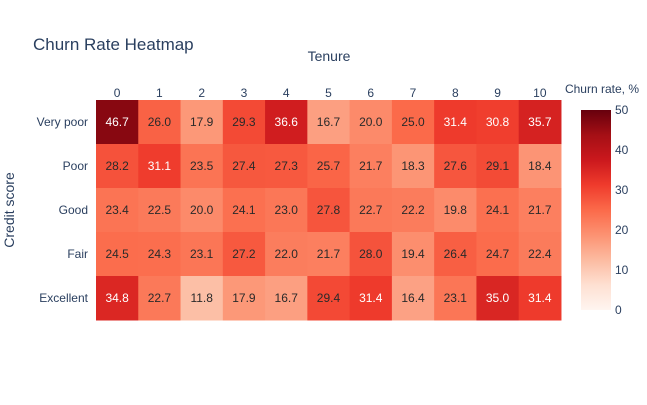 This screenshot has width=647, height=405. I want to click on cell-value-label: 35.0, so click(498, 298).